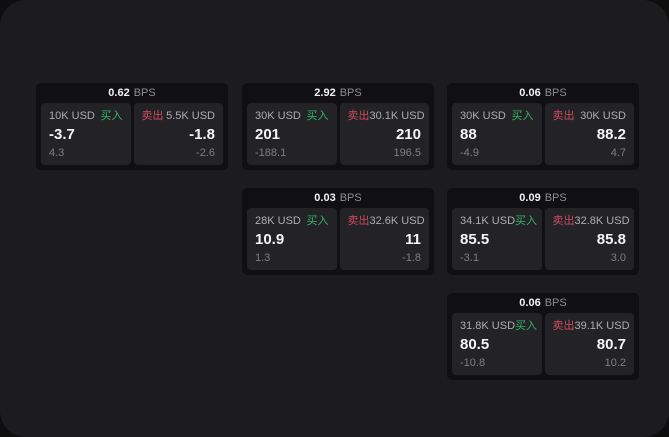  I want to click on buy-amount: 10K USD, so click(72, 116).